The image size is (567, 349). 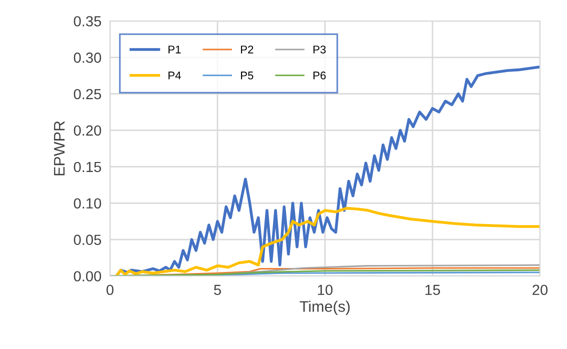 What do you see at coordinates (247, 50) in the screenshot?
I see `legend-label: P2` at bounding box center [247, 50].